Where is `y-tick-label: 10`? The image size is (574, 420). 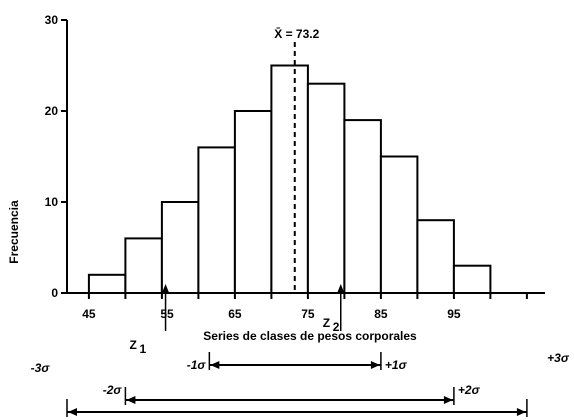
y-tick-label: 10 is located at coordinates (52, 202).